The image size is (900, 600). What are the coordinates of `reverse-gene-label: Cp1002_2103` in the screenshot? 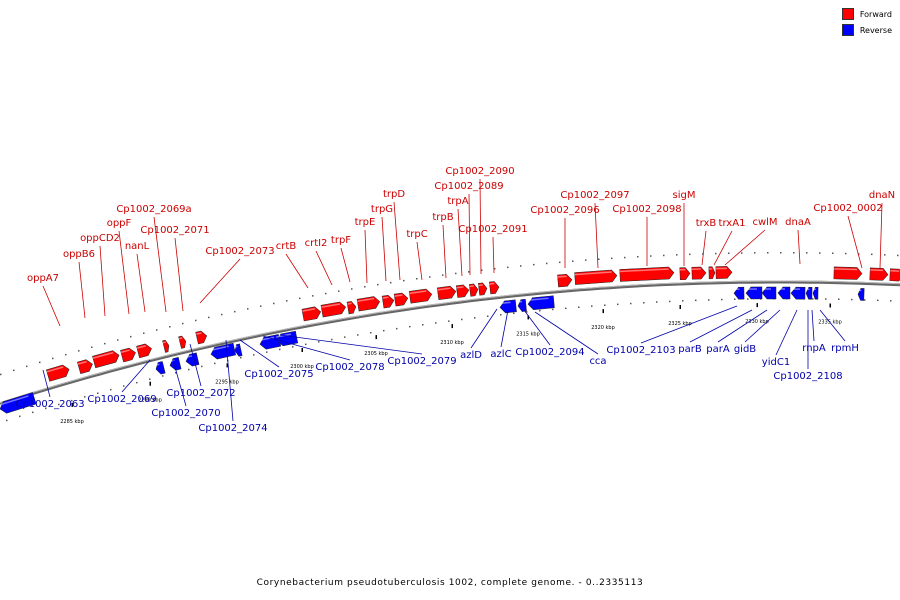 It's located at (640, 350).